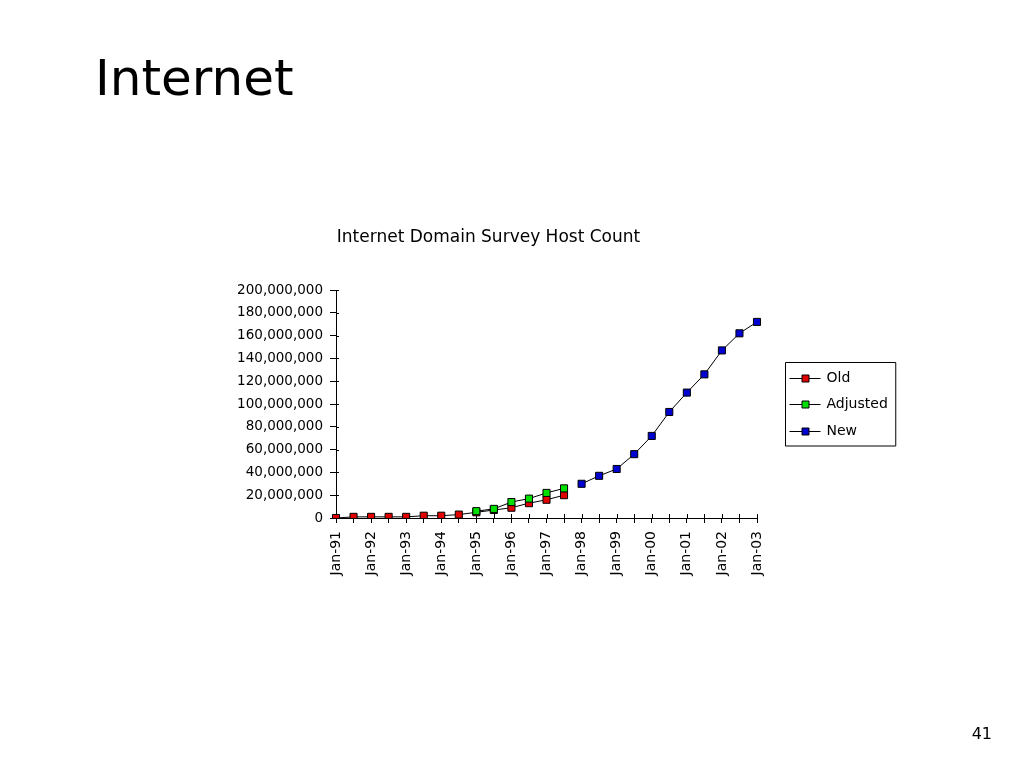 Image resolution: width=1024 pixels, height=768 pixels. What do you see at coordinates (842, 430) in the screenshot?
I see `legend-label: New` at bounding box center [842, 430].